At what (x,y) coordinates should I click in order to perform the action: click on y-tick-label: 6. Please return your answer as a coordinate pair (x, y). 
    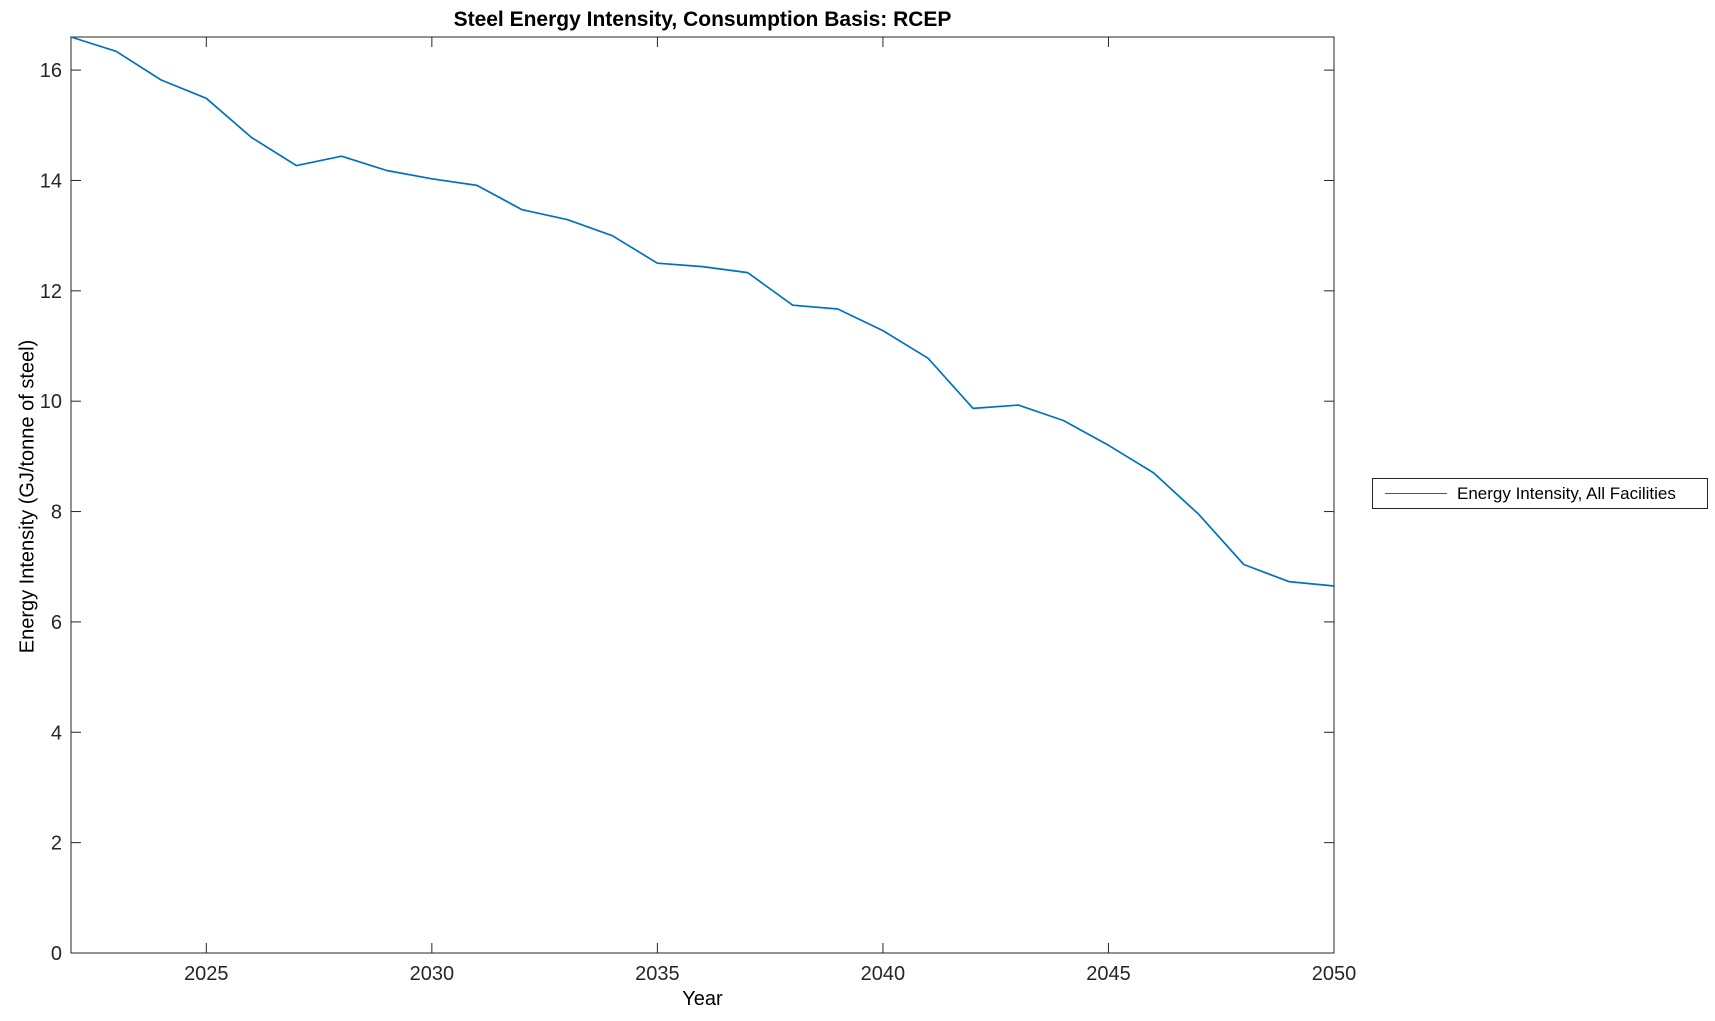
    Looking at the image, I should click on (56, 623).